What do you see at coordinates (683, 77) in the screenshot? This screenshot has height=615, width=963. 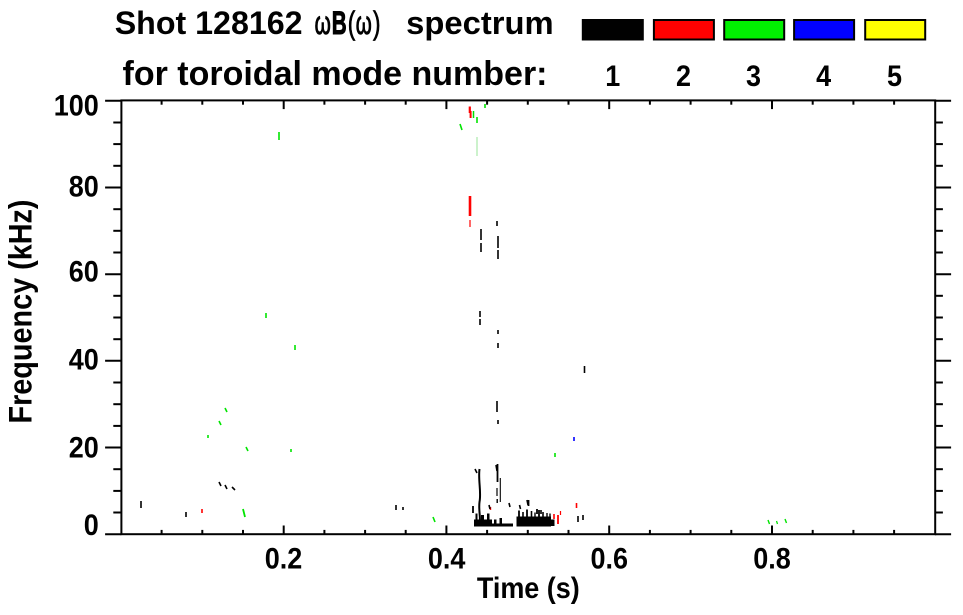 I see `svg-text: 2` at bounding box center [683, 77].